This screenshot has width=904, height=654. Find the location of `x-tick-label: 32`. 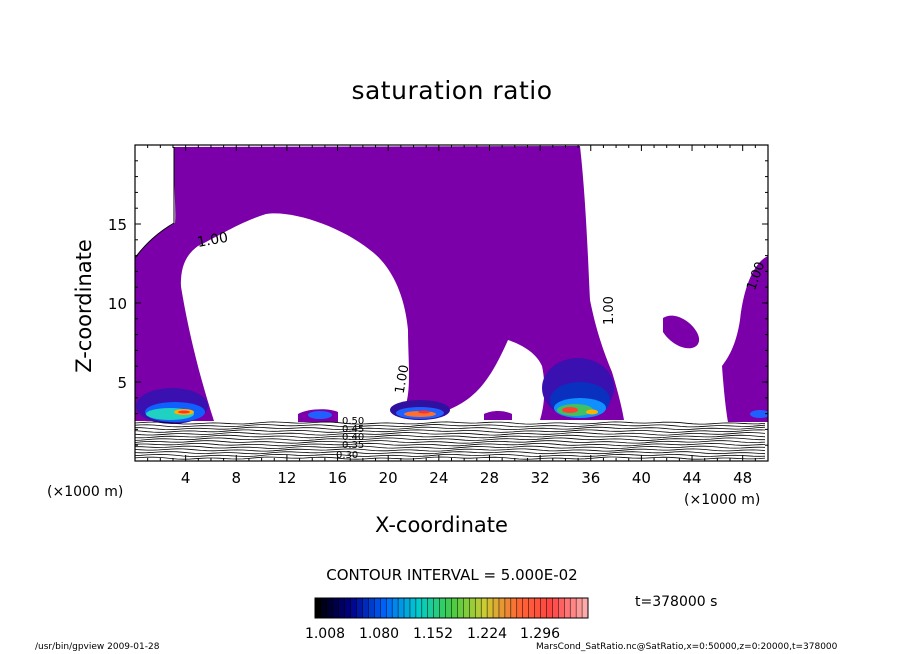

x-tick-label: 32 is located at coordinates (540, 478).